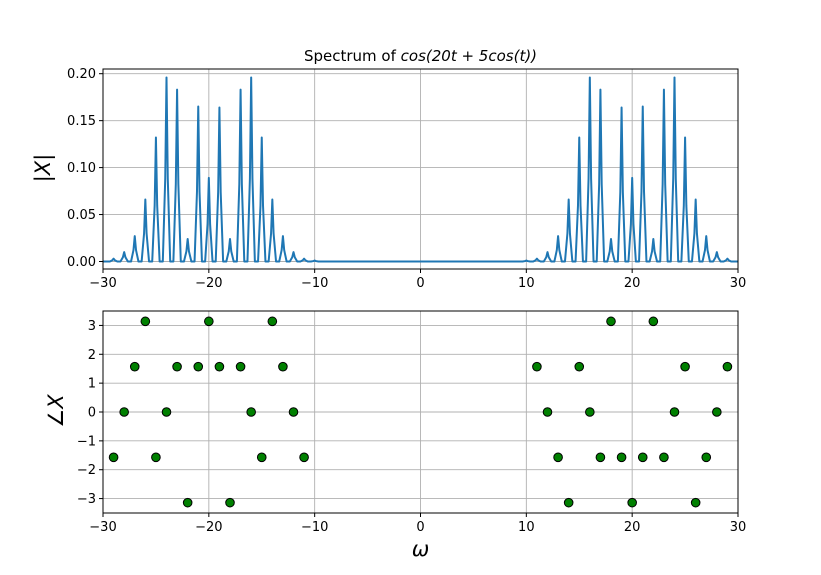 This screenshot has height=575, width=821. What do you see at coordinates (92, 413) in the screenshot?
I see `y-tick-label: 0` at bounding box center [92, 413].